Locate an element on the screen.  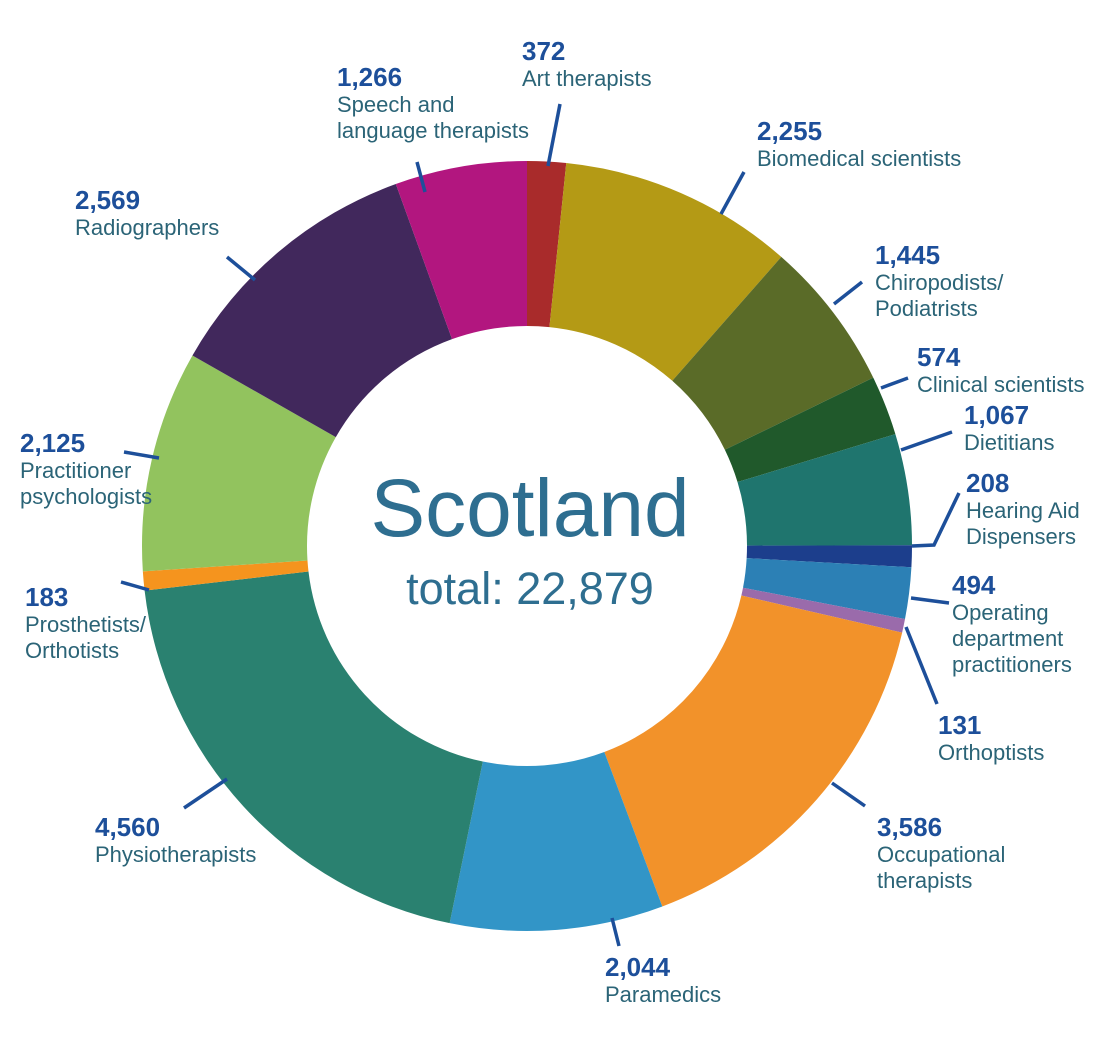
leader-line-clinical-scientists is located at coordinates (894, 383).